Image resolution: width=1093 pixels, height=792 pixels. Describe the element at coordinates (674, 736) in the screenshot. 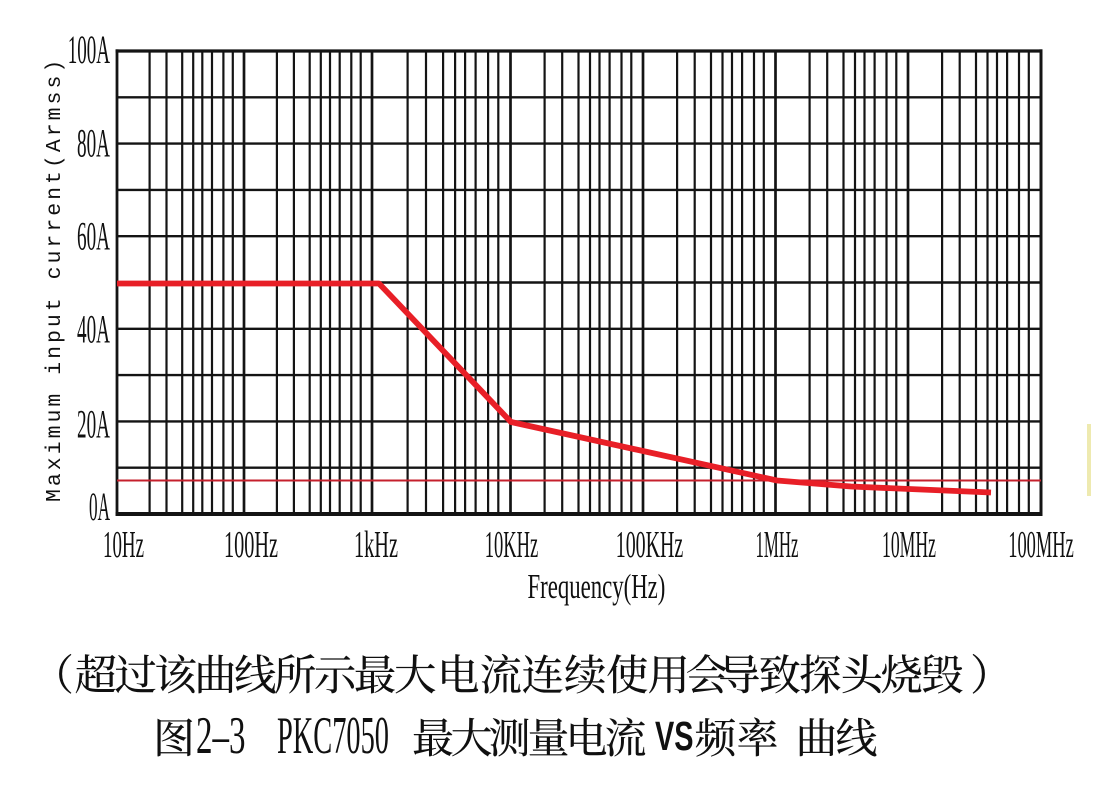

I see `svg-text: VS` at that location.